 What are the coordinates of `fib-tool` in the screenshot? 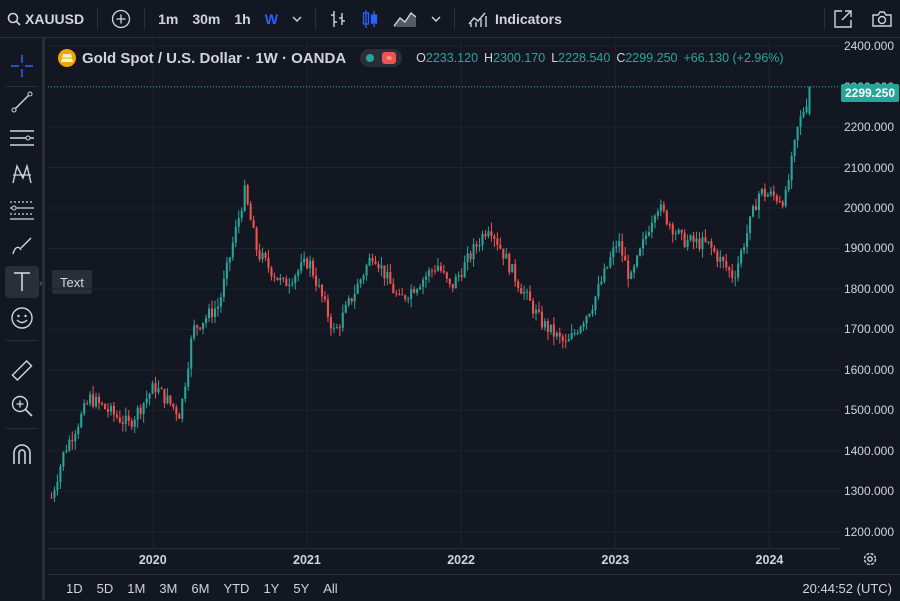 It's located at (22, 210).